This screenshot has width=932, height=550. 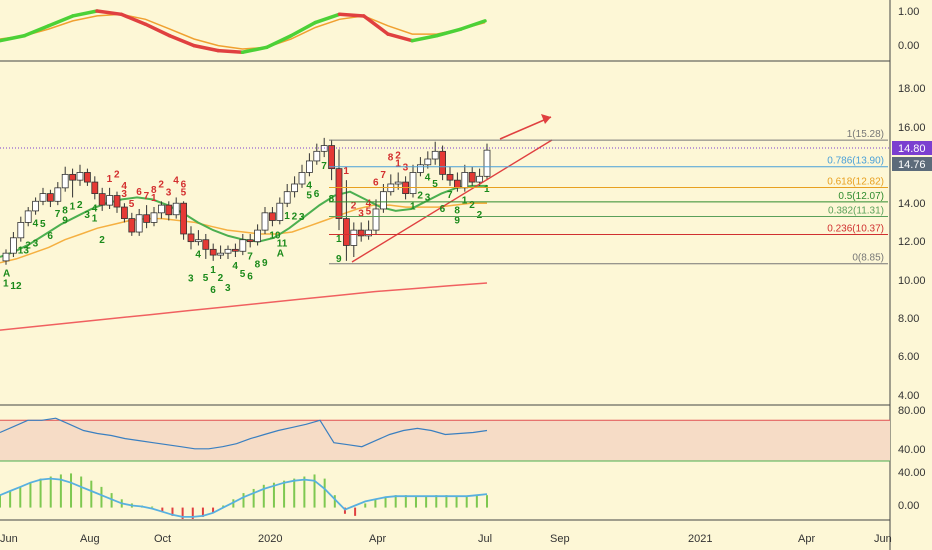 I want to click on rsi-band, so click(x=445, y=440).